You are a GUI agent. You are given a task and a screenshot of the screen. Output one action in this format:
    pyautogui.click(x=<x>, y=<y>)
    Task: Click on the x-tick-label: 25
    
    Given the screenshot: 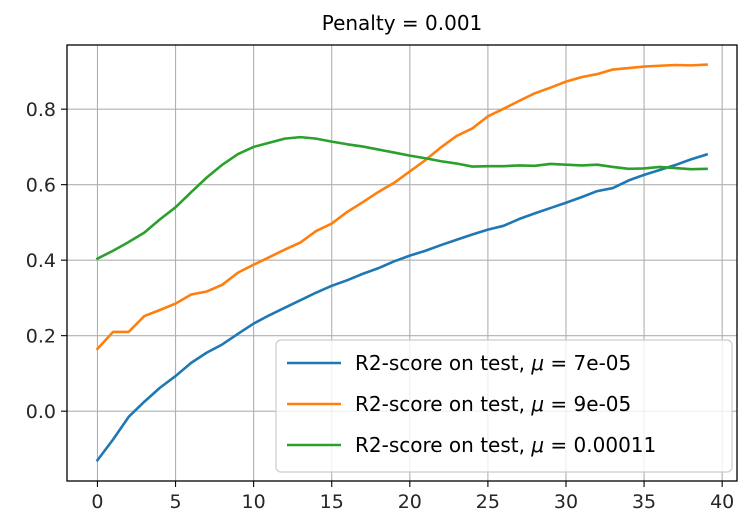 What is the action you would take?
    pyautogui.click(x=488, y=502)
    